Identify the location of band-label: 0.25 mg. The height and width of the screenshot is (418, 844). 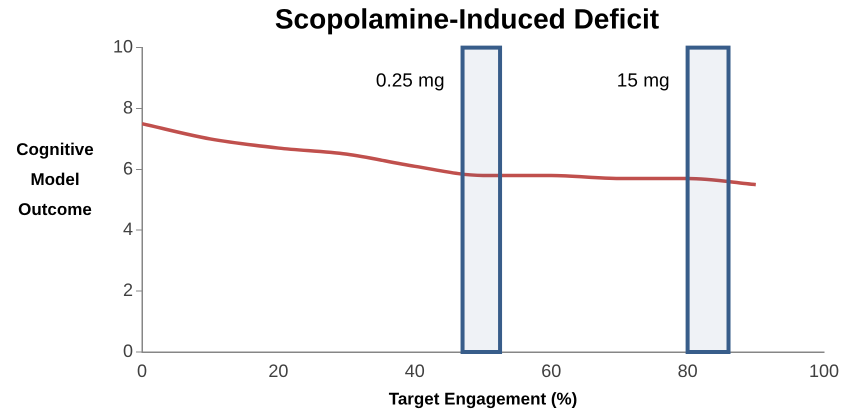
(410, 81).